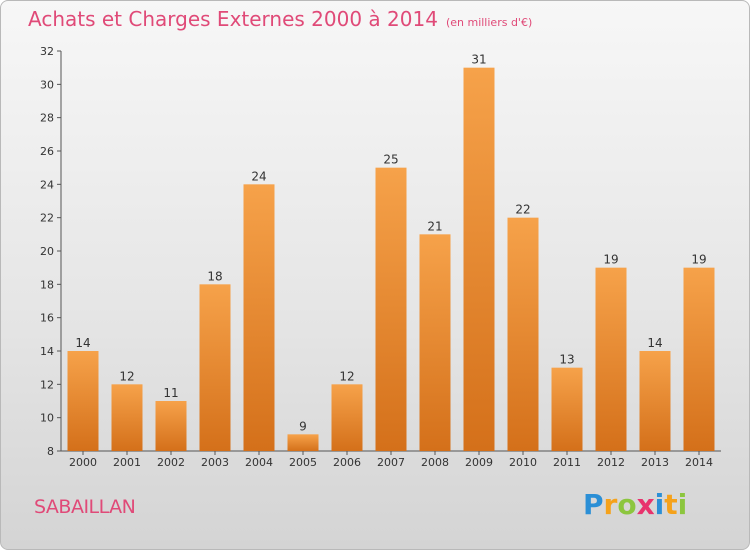 This screenshot has width=750, height=550. I want to click on bar-2012, so click(611, 359).